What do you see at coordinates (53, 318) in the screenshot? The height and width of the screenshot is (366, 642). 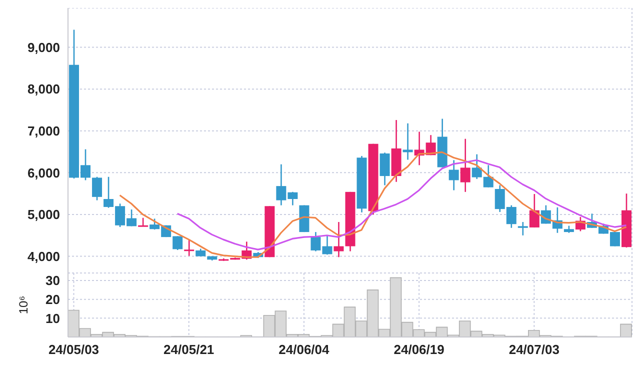 I see `y-tick-label: 10` at bounding box center [53, 318].